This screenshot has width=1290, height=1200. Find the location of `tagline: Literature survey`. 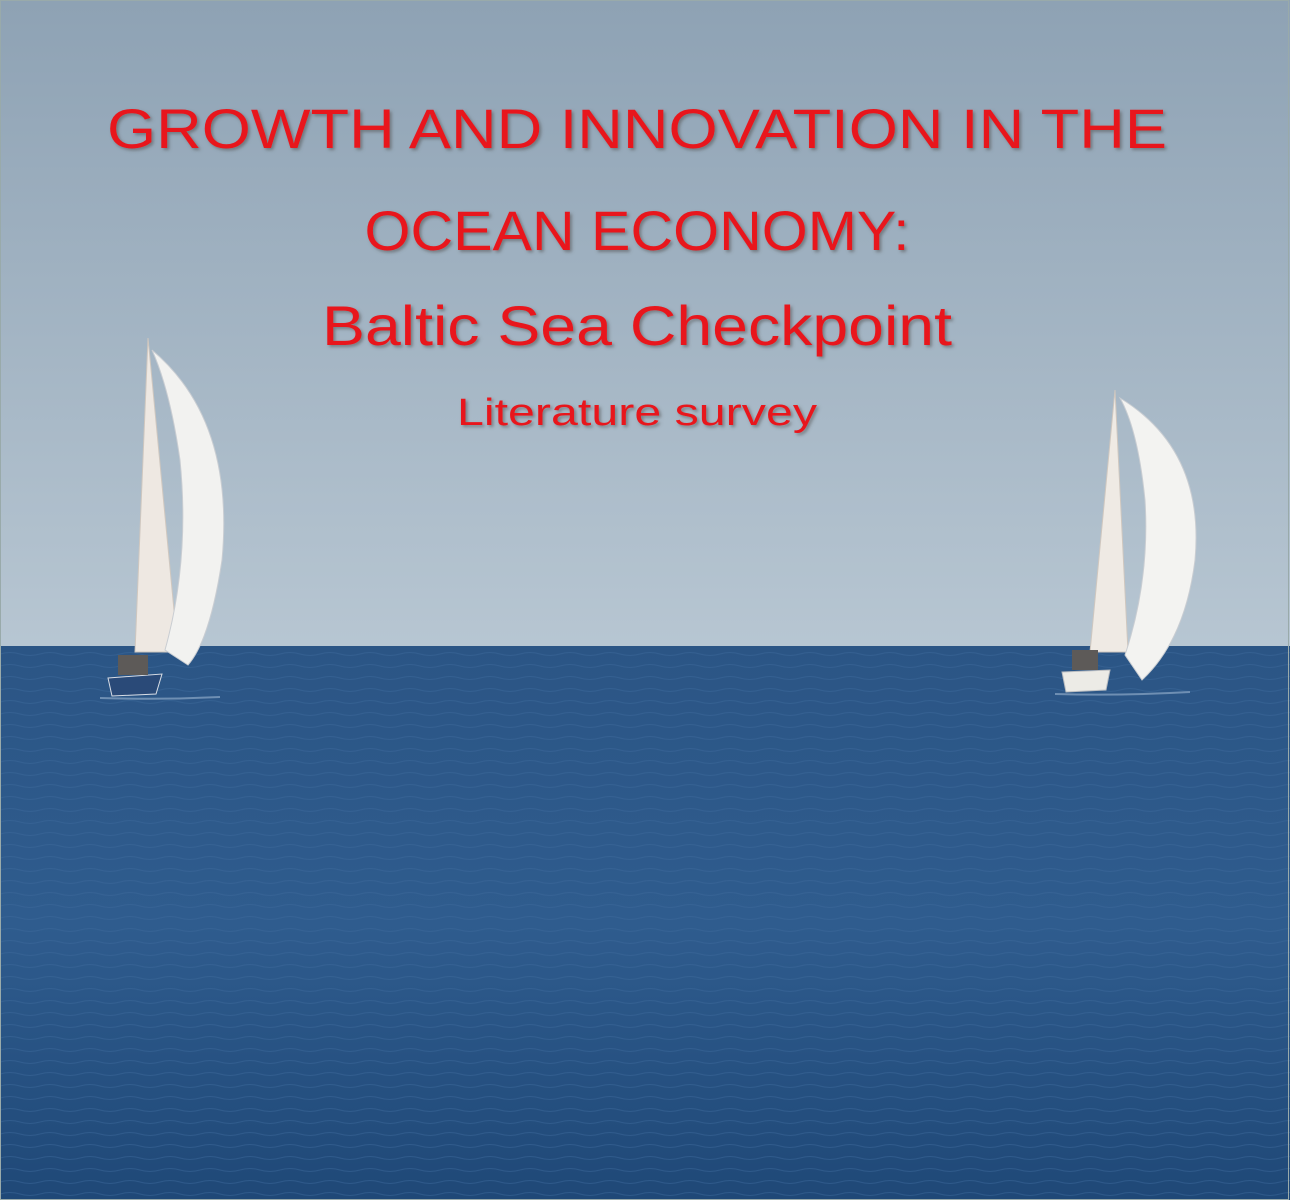

tagline: Literature survey is located at coordinates (637, 413).